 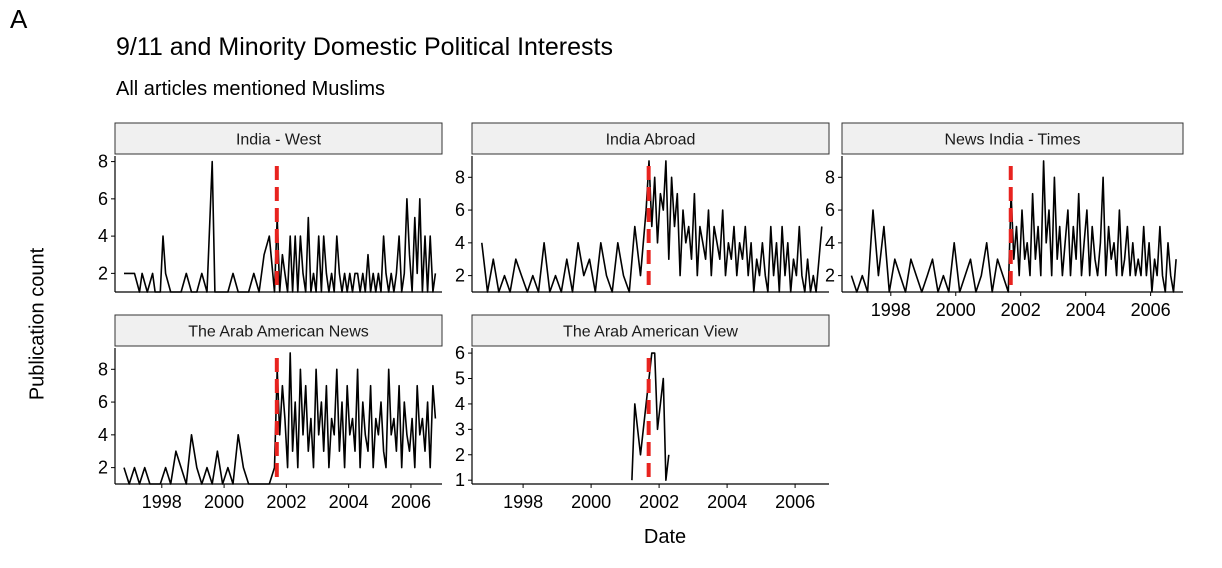 What do you see at coordinates (460, 379) in the screenshot?
I see `y-tick-label: 5` at bounding box center [460, 379].